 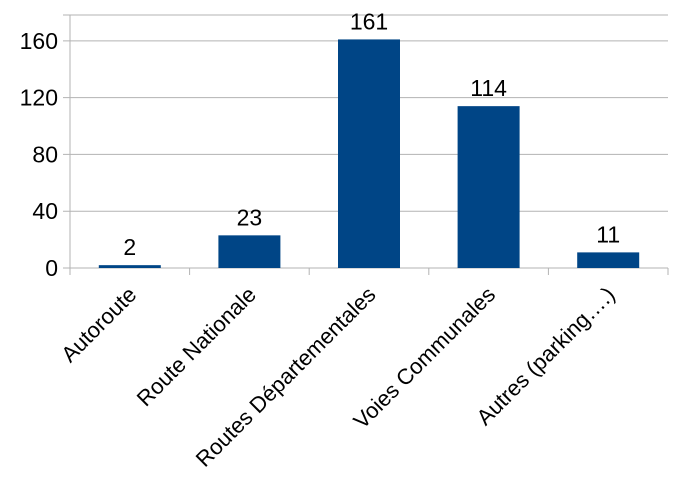 I want to click on data-label: 11, so click(x=608, y=234).